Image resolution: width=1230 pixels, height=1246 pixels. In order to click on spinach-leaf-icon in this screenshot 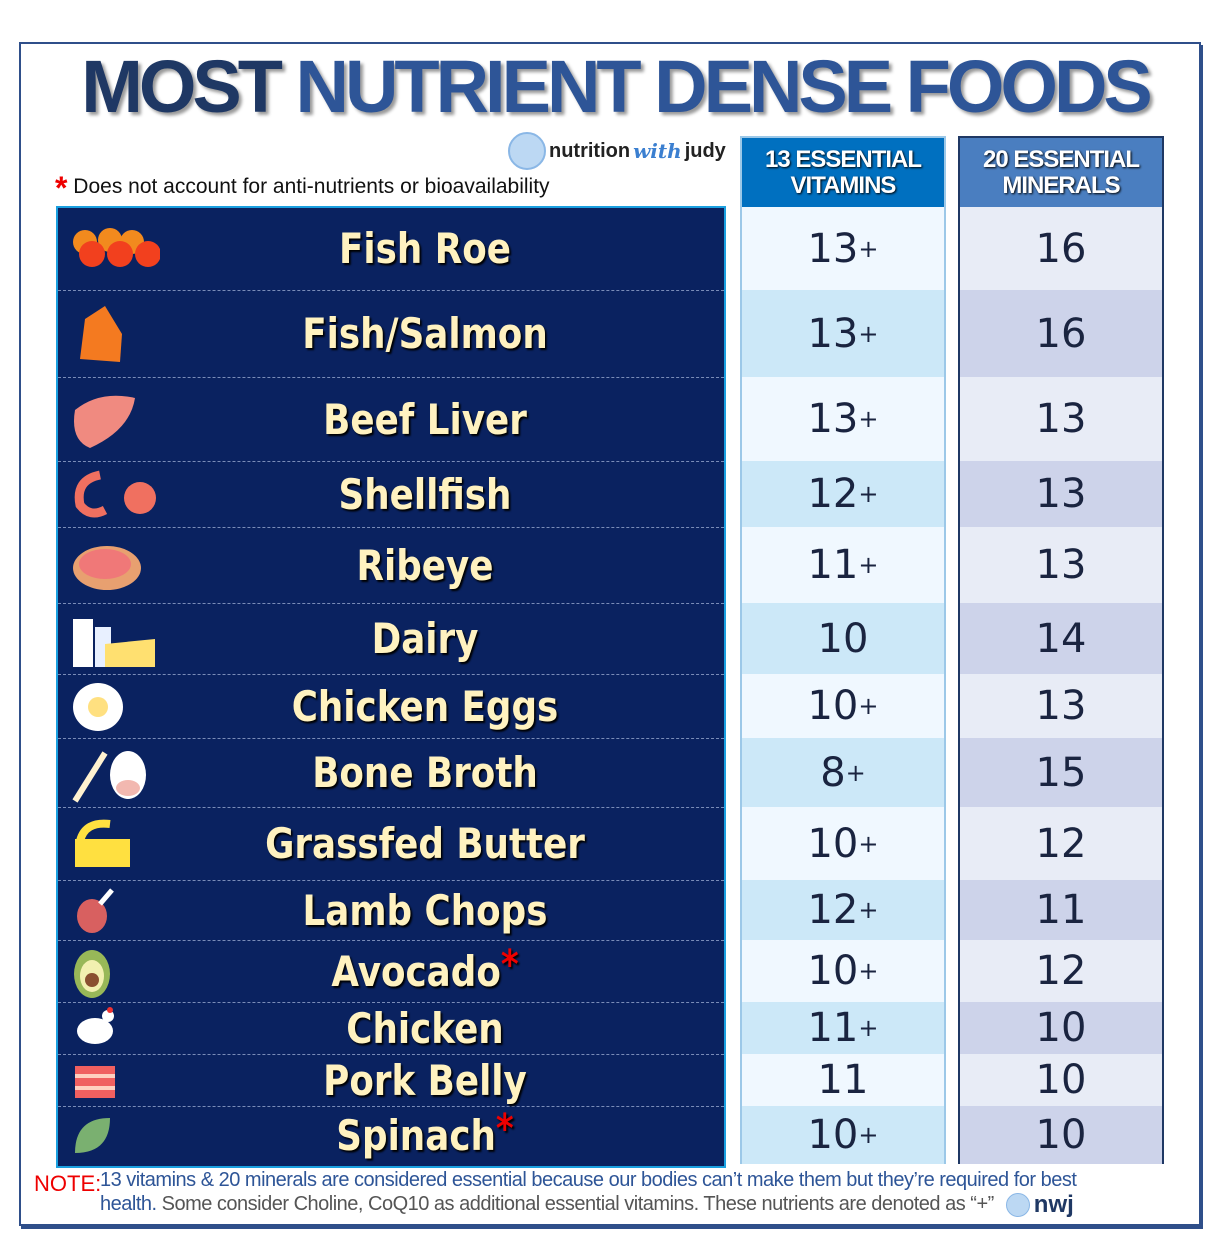, I will do `click(115, 1136)`.